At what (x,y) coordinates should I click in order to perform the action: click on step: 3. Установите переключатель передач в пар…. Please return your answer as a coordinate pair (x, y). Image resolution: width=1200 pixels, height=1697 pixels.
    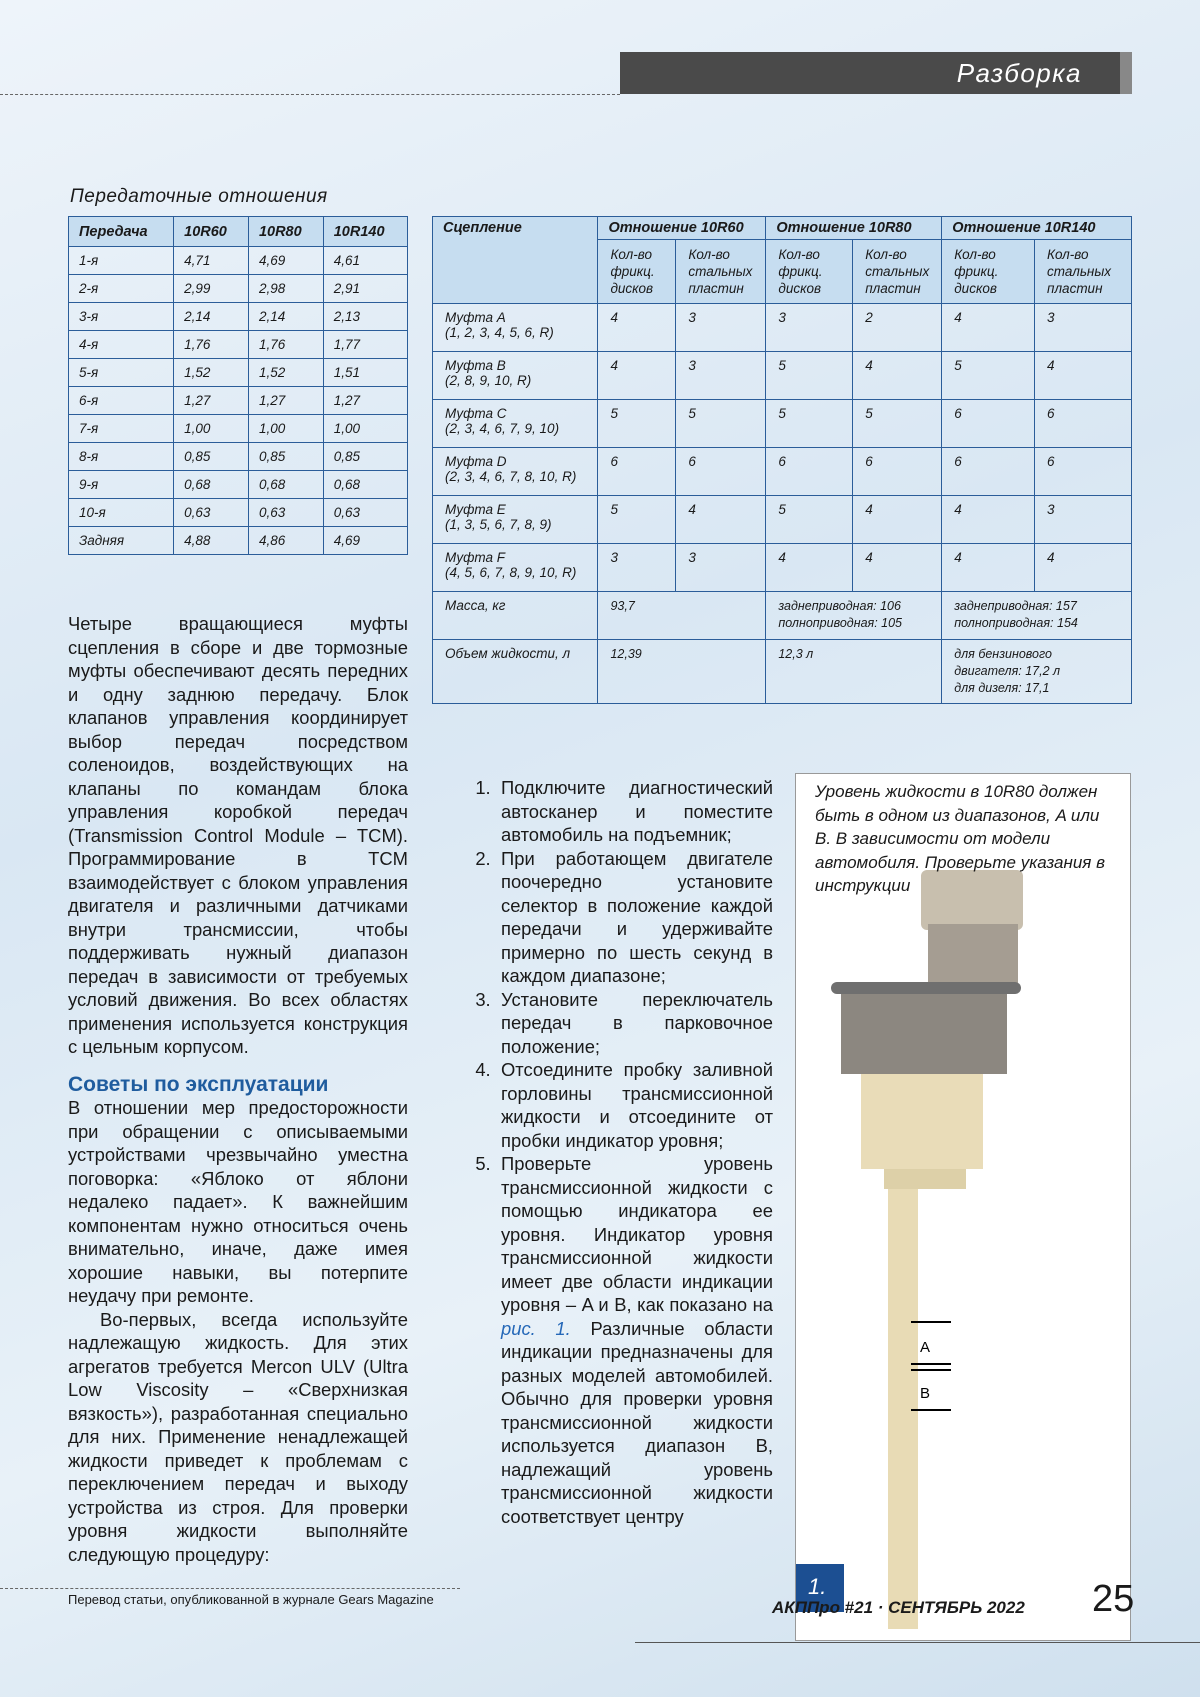
    Looking at the image, I should click on (619, 1023).